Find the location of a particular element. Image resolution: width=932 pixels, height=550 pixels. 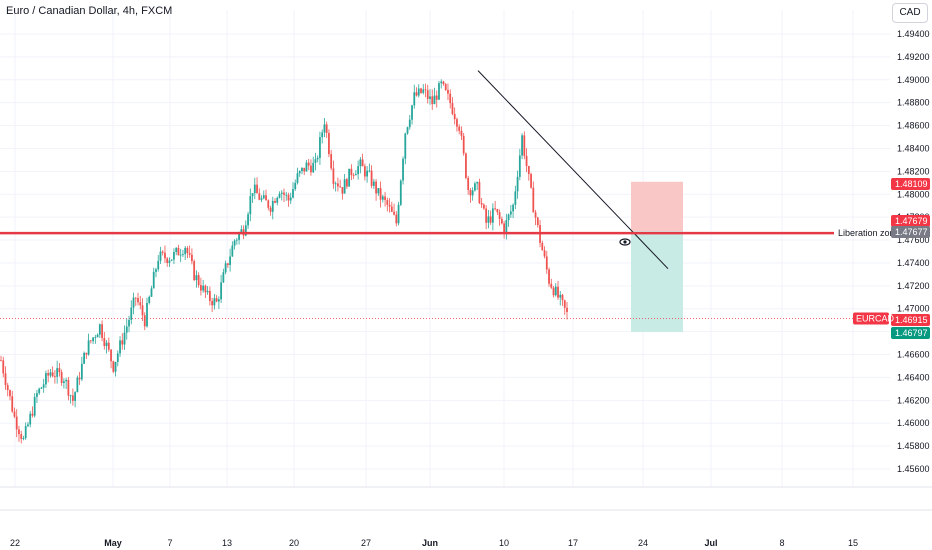

price-tick-label: 1.46400 is located at coordinates (913, 377).